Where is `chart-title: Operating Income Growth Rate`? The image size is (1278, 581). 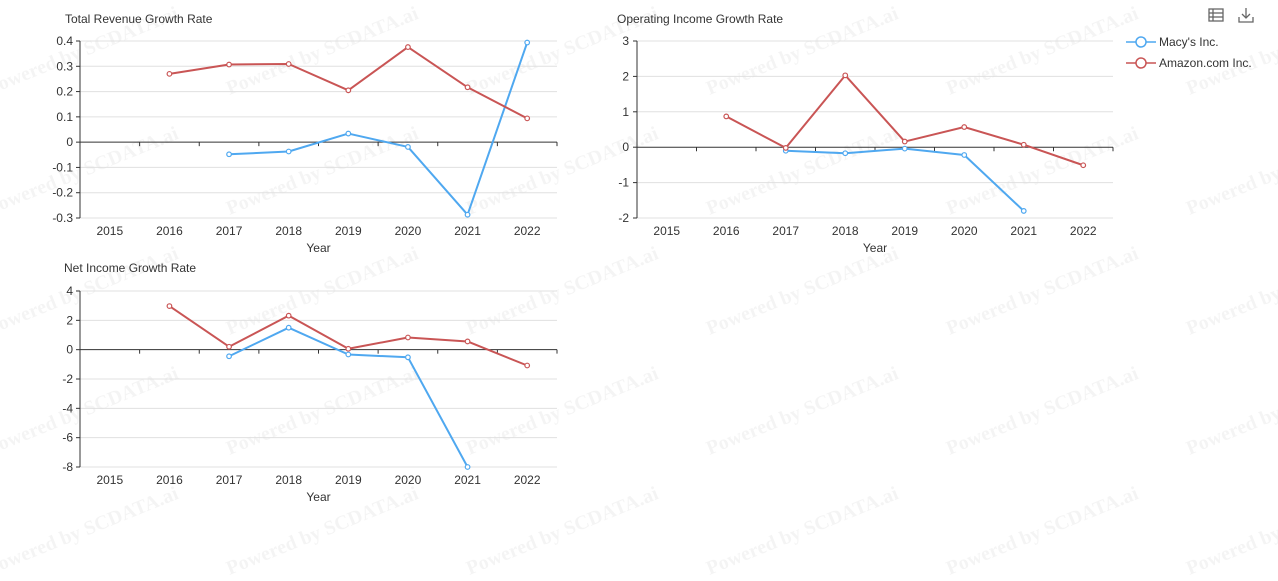 chart-title: Operating Income Growth Rate is located at coordinates (700, 19).